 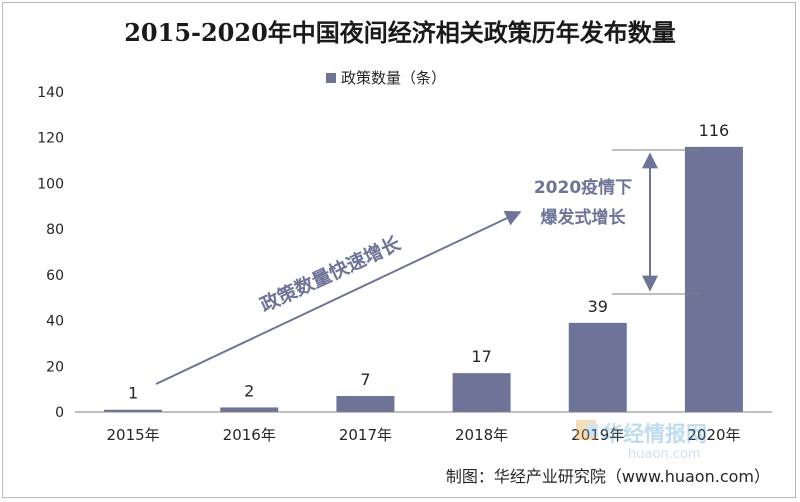 I want to click on y-tick-label: 120, so click(x=50, y=139).